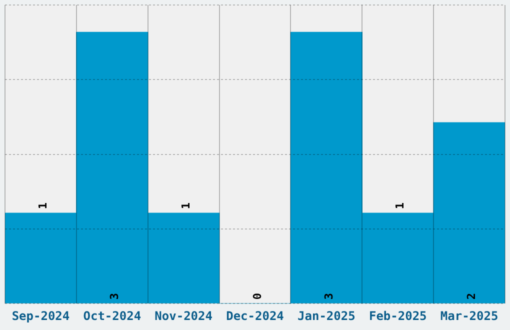 Image resolution: width=510 pixels, height=330 pixels. I want to click on x-tick-label: Dec-2024, so click(255, 315).